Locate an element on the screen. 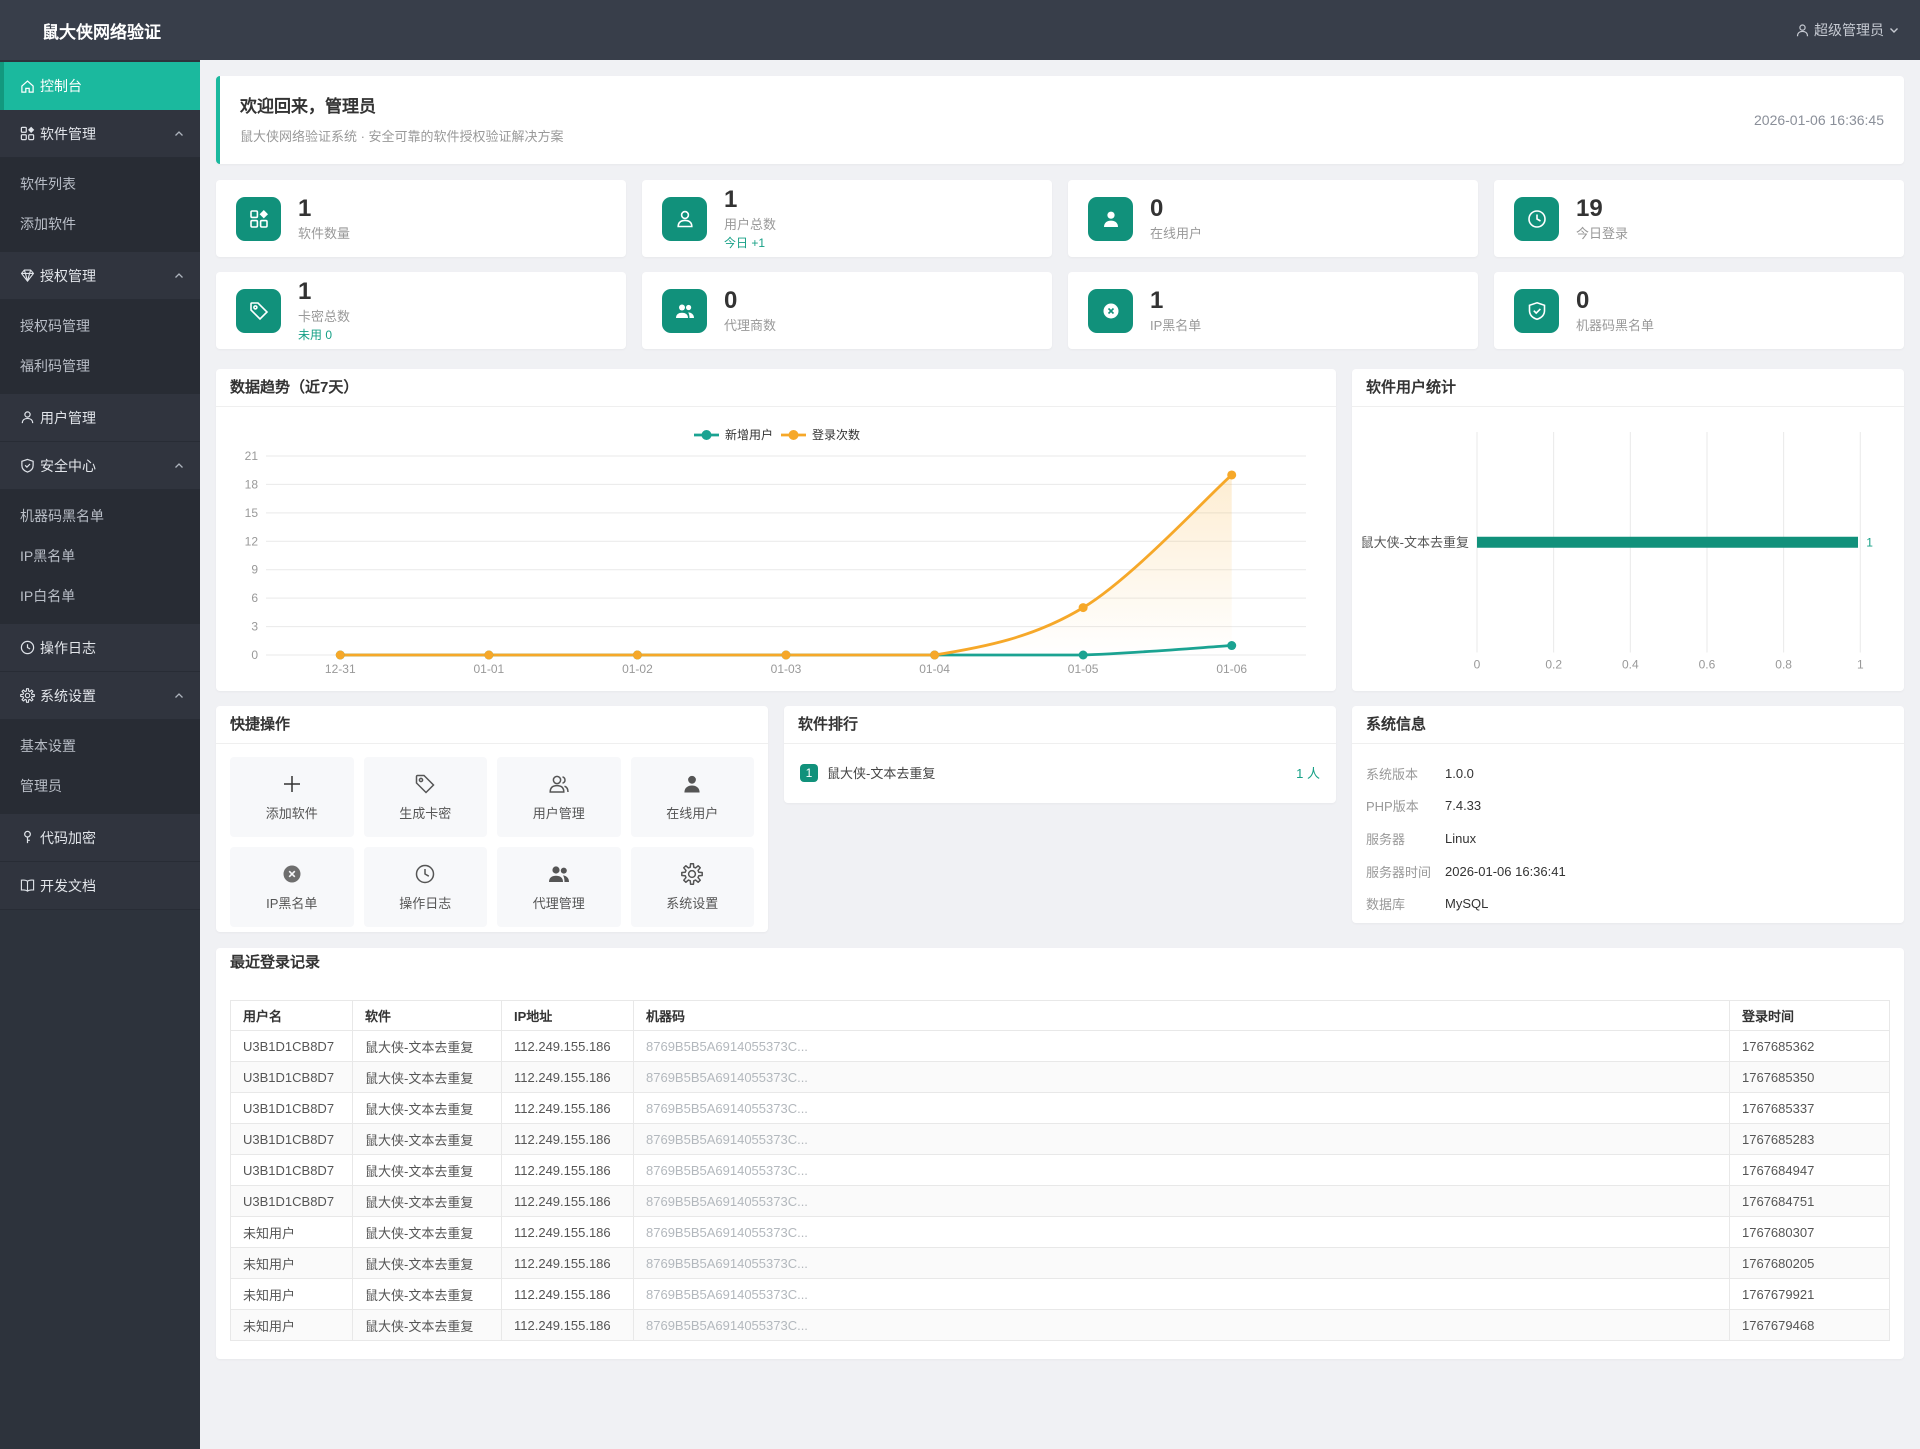 The width and height of the screenshot is (1920, 1449). svg-text: 鼠大侠-文本去重复 is located at coordinates (1415, 542).